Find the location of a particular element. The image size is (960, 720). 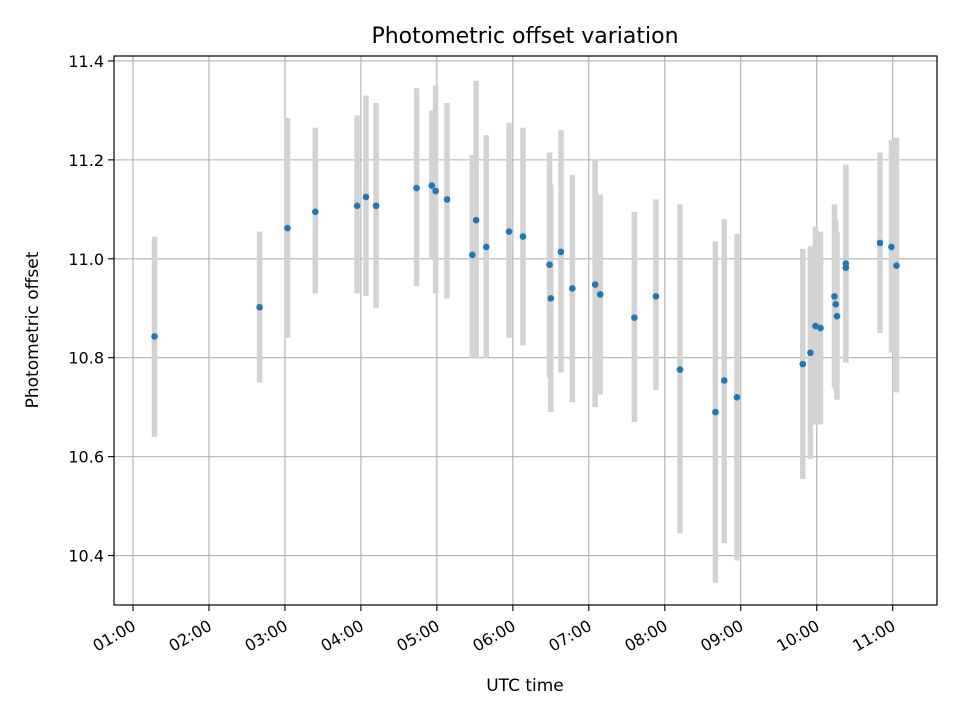

y-tick-label: 10.6 is located at coordinates (86, 457).